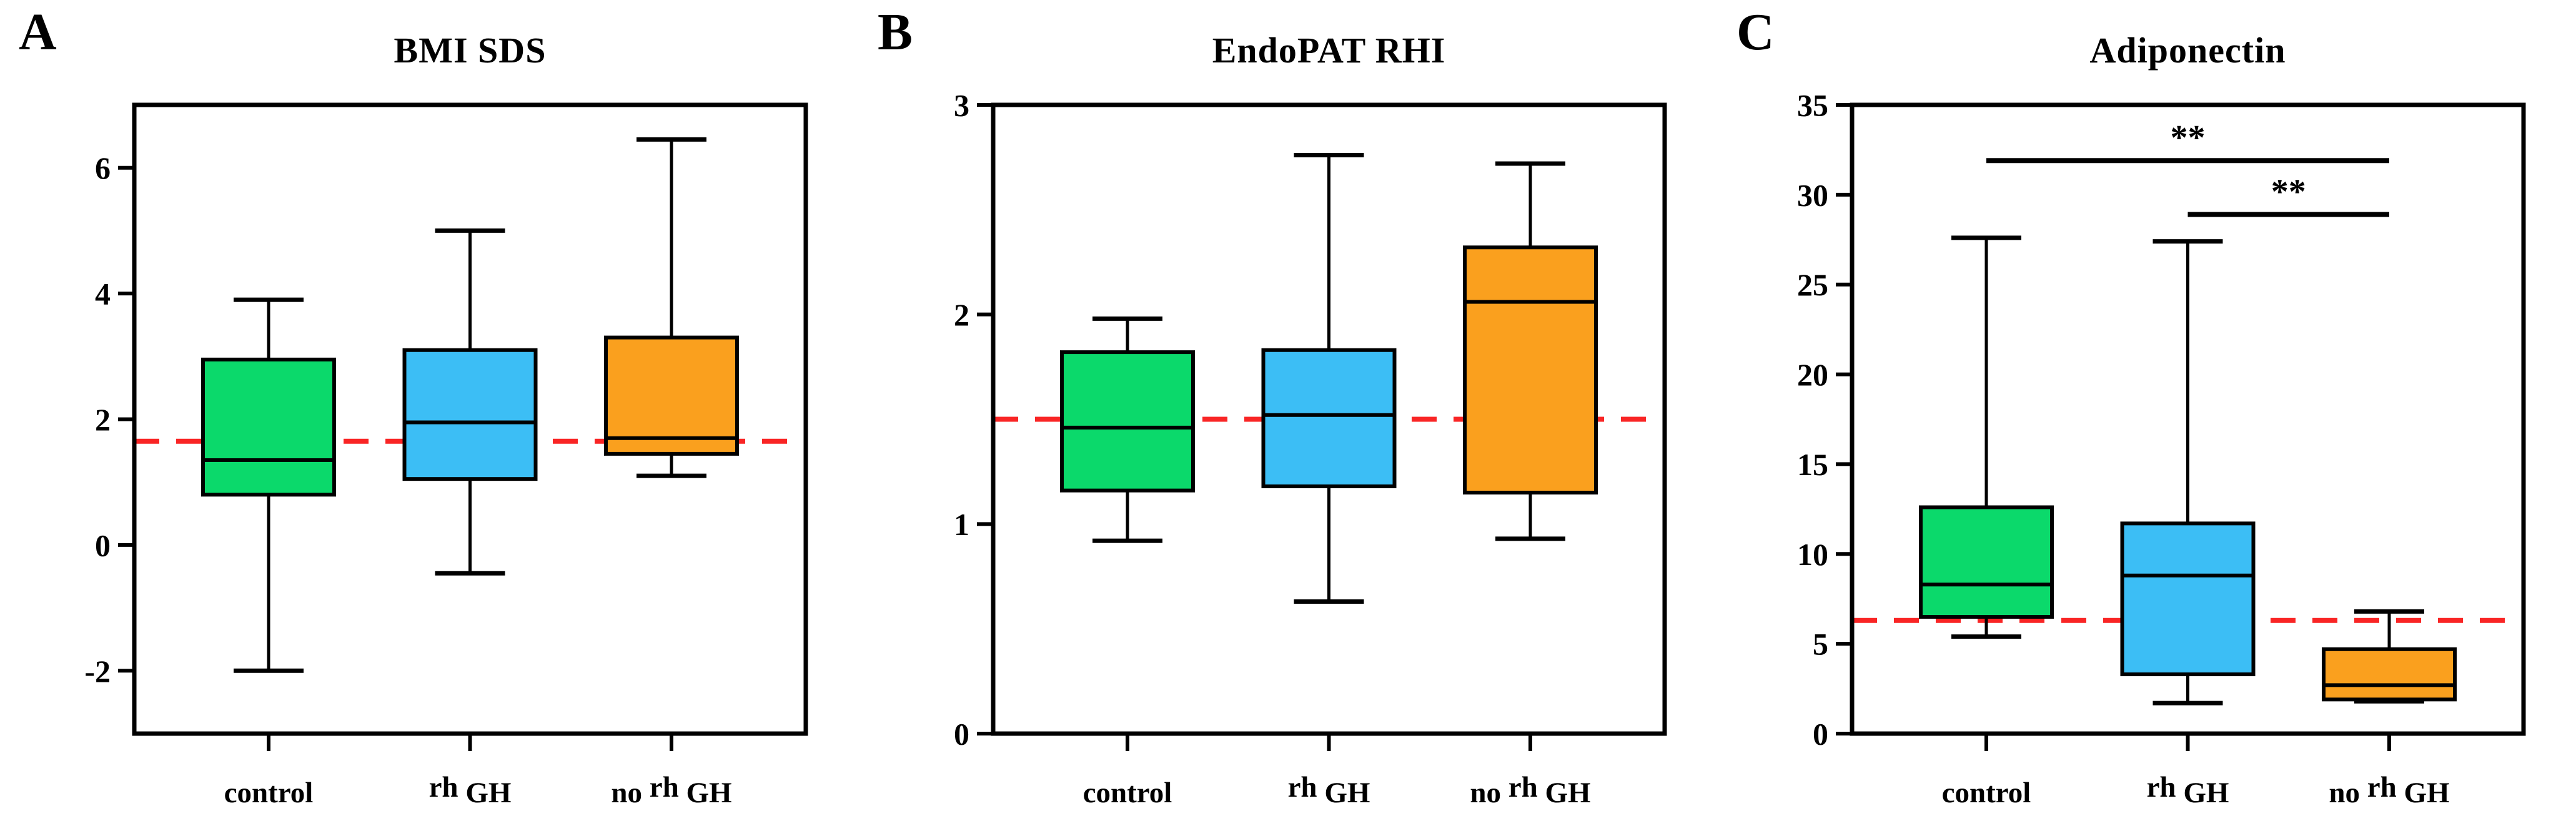 The height and width of the screenshot is (836, 2576). I want to click on y-tick-label: 15, so click(1812, 464).